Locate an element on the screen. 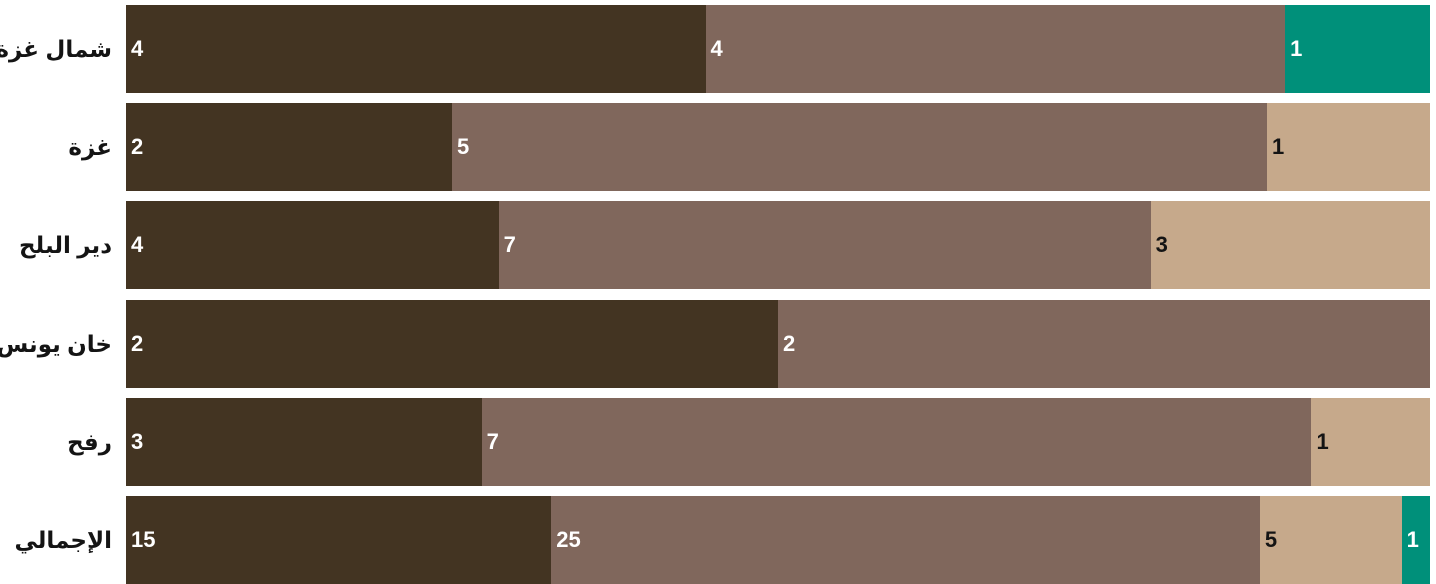 This screenshot has height=584, width=1436. category-label: غزة is located at coordinates (90, 147).